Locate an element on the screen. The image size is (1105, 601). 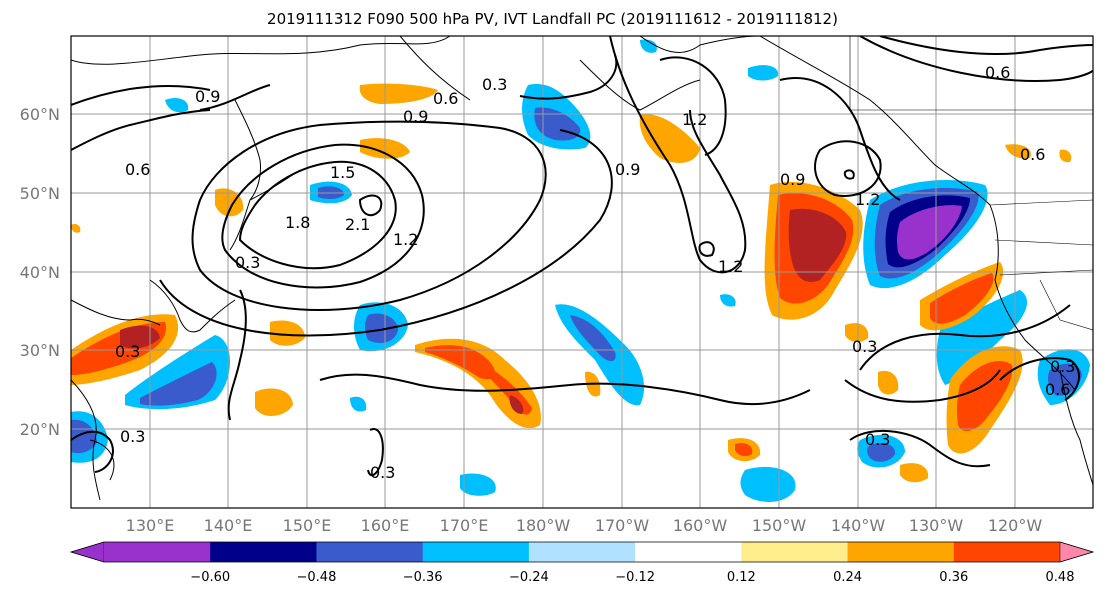
lat-label: 20°N is located at coordinates (40, 429).